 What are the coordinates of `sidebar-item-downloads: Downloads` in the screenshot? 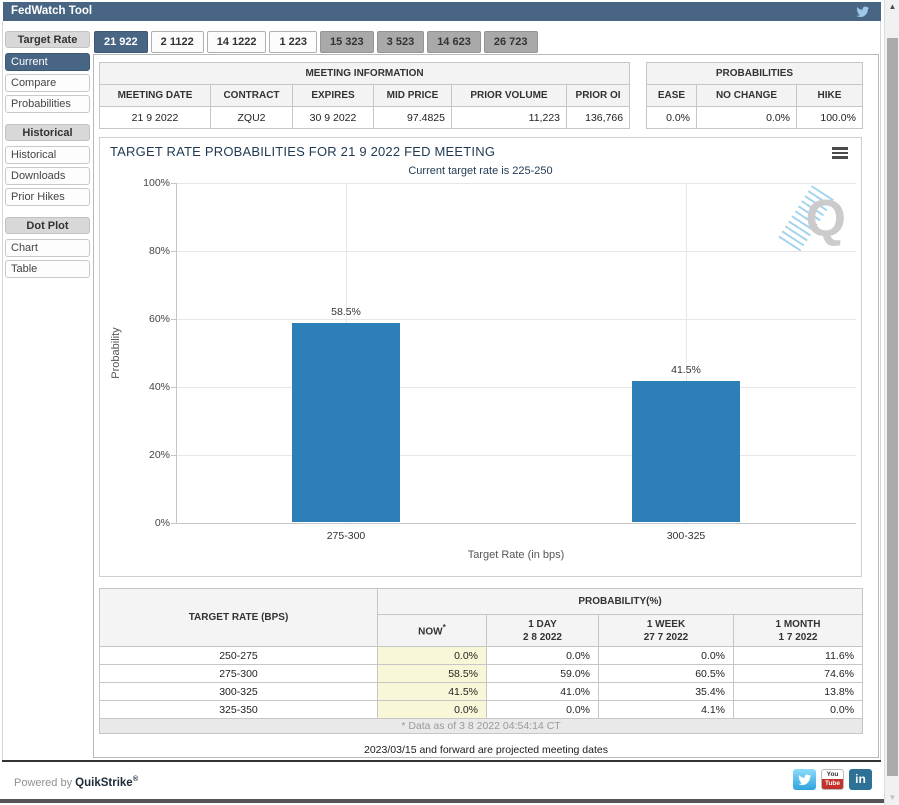 It's located at (47, 176).